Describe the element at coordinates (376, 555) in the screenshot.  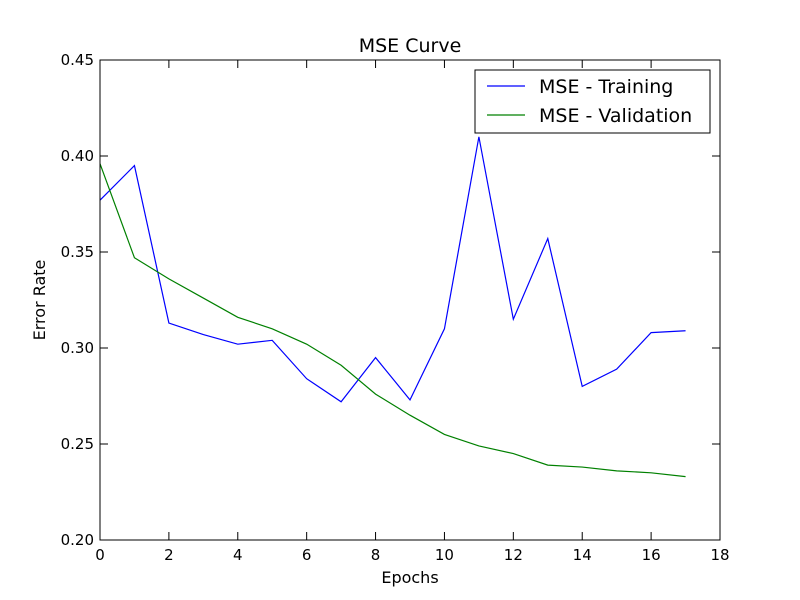
I see `x-tick-label: 8` at that location.